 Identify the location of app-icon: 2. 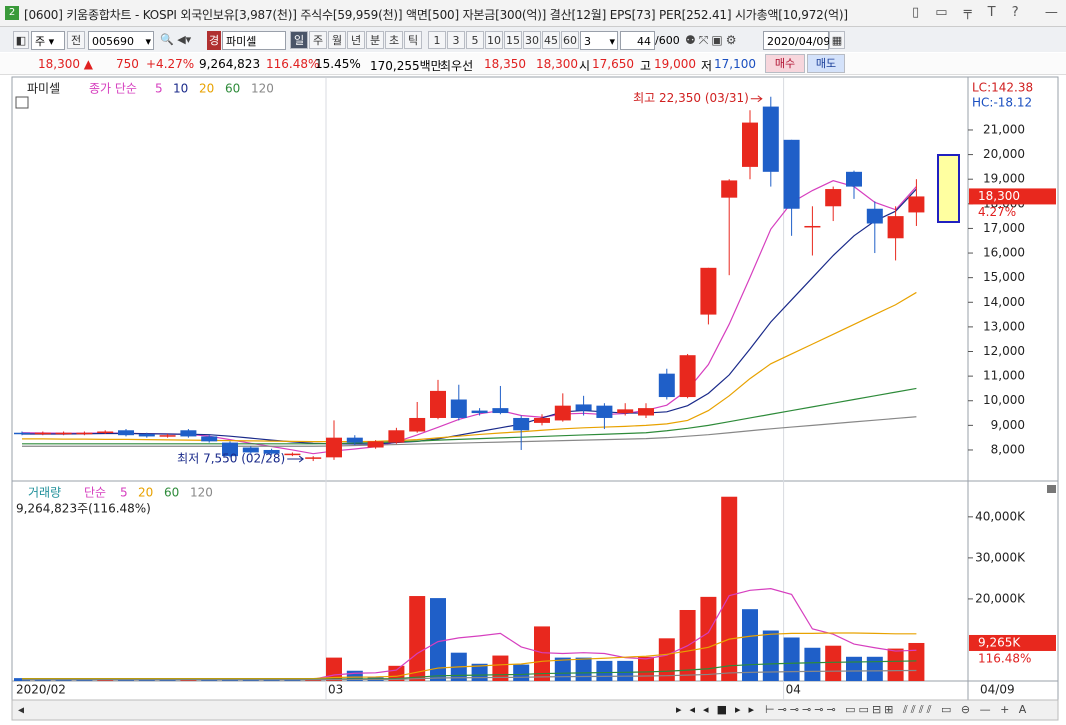
(12, 13).